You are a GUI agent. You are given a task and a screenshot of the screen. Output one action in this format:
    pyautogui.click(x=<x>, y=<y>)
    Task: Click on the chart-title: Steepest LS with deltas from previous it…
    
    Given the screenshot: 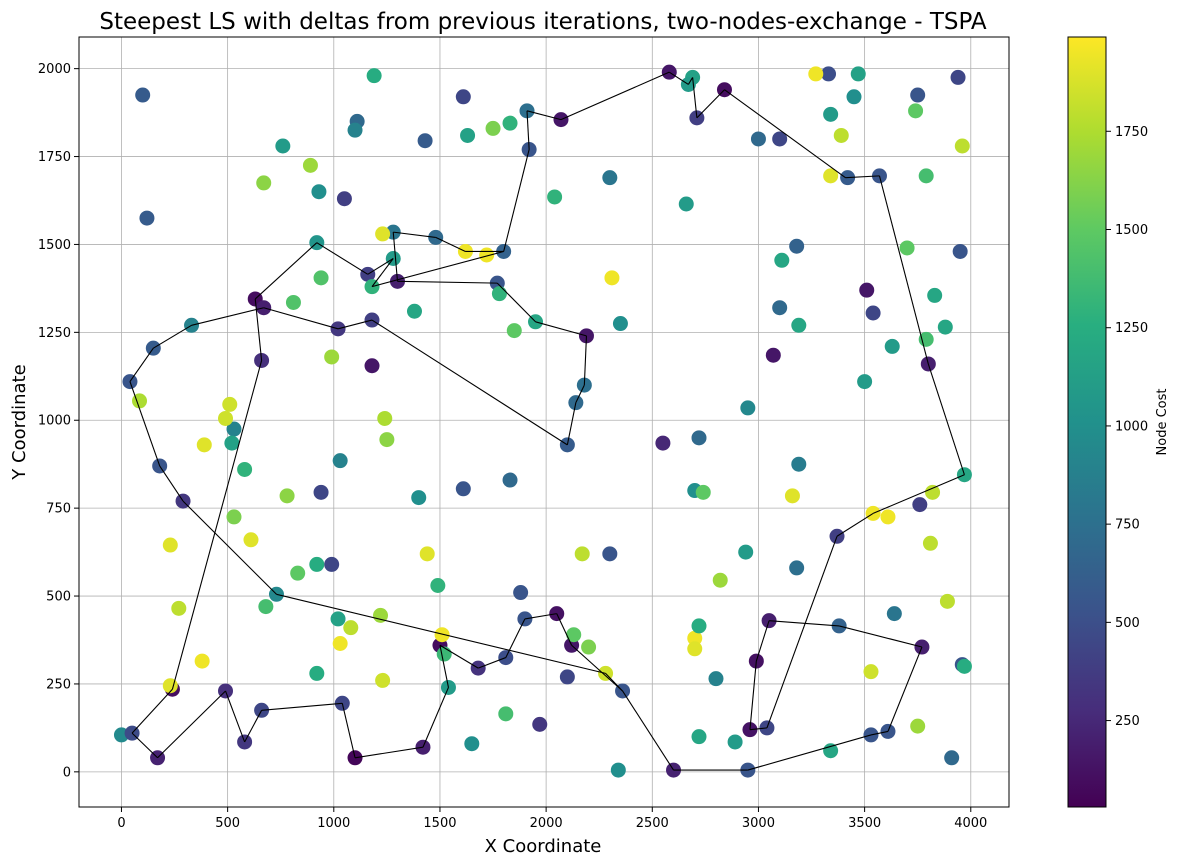 What is the action you would take?
    pyautogui.click(x=542, y=22)
    